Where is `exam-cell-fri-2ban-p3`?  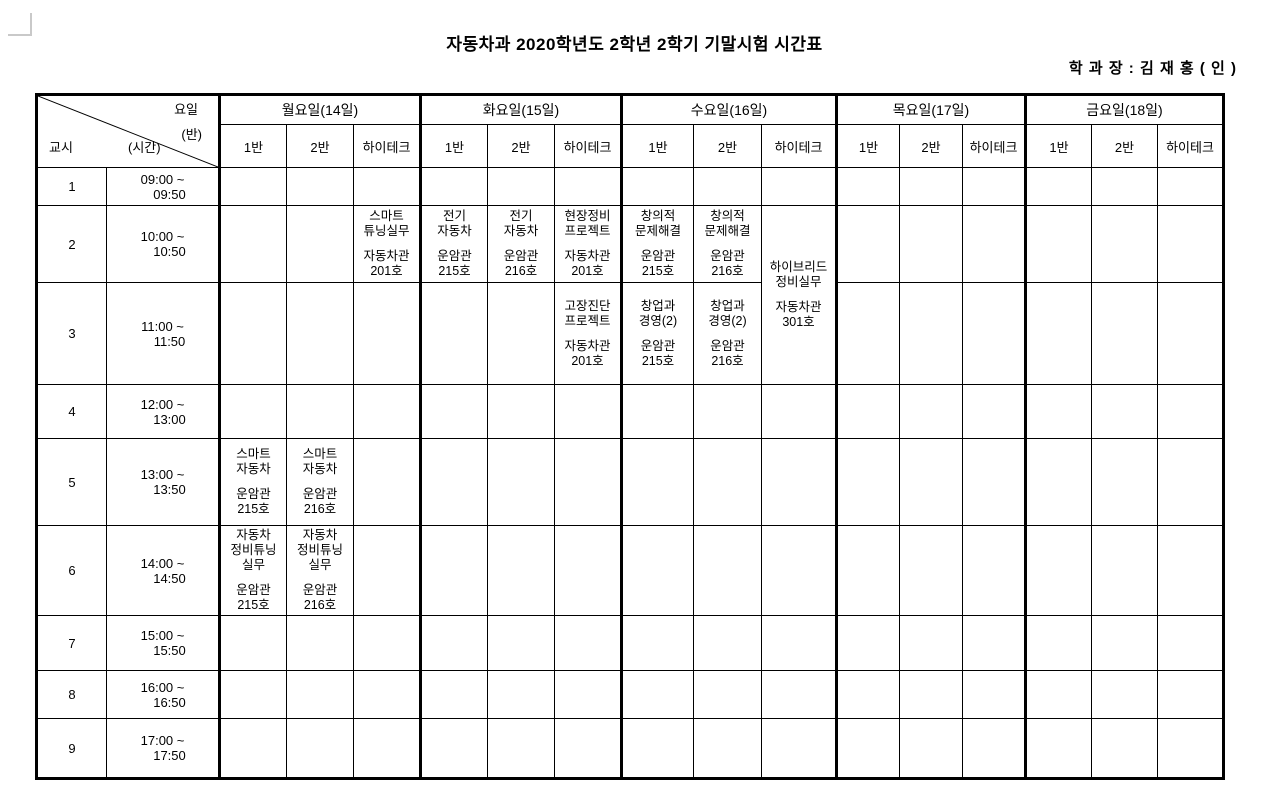
exam-cell-fri-2ban-p3 is located at coordinates (1124, 333).